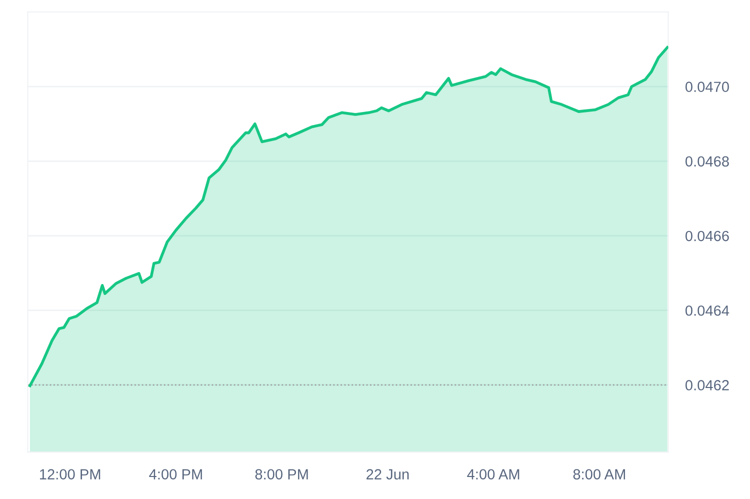 The height and width of the screenshot is (499, 750). What do you see at coordinates (175, 474) in the screenshot?
I see `x-tick-label: 4:00 PM` at bounding box center [175, 474].